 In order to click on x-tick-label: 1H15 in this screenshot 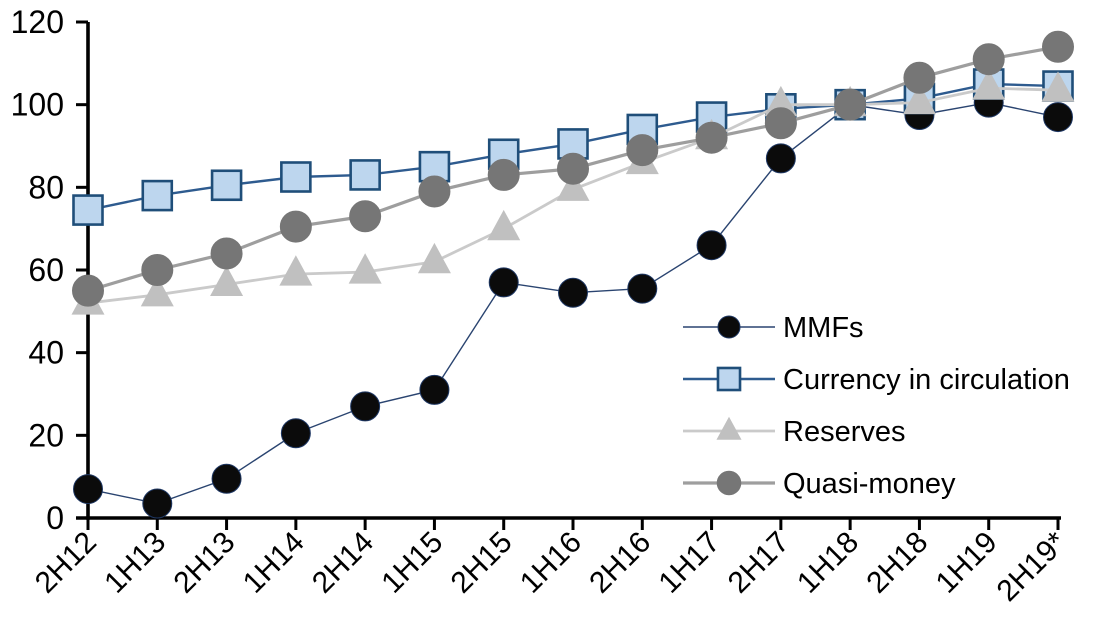, I will do `click(412, 563)`.